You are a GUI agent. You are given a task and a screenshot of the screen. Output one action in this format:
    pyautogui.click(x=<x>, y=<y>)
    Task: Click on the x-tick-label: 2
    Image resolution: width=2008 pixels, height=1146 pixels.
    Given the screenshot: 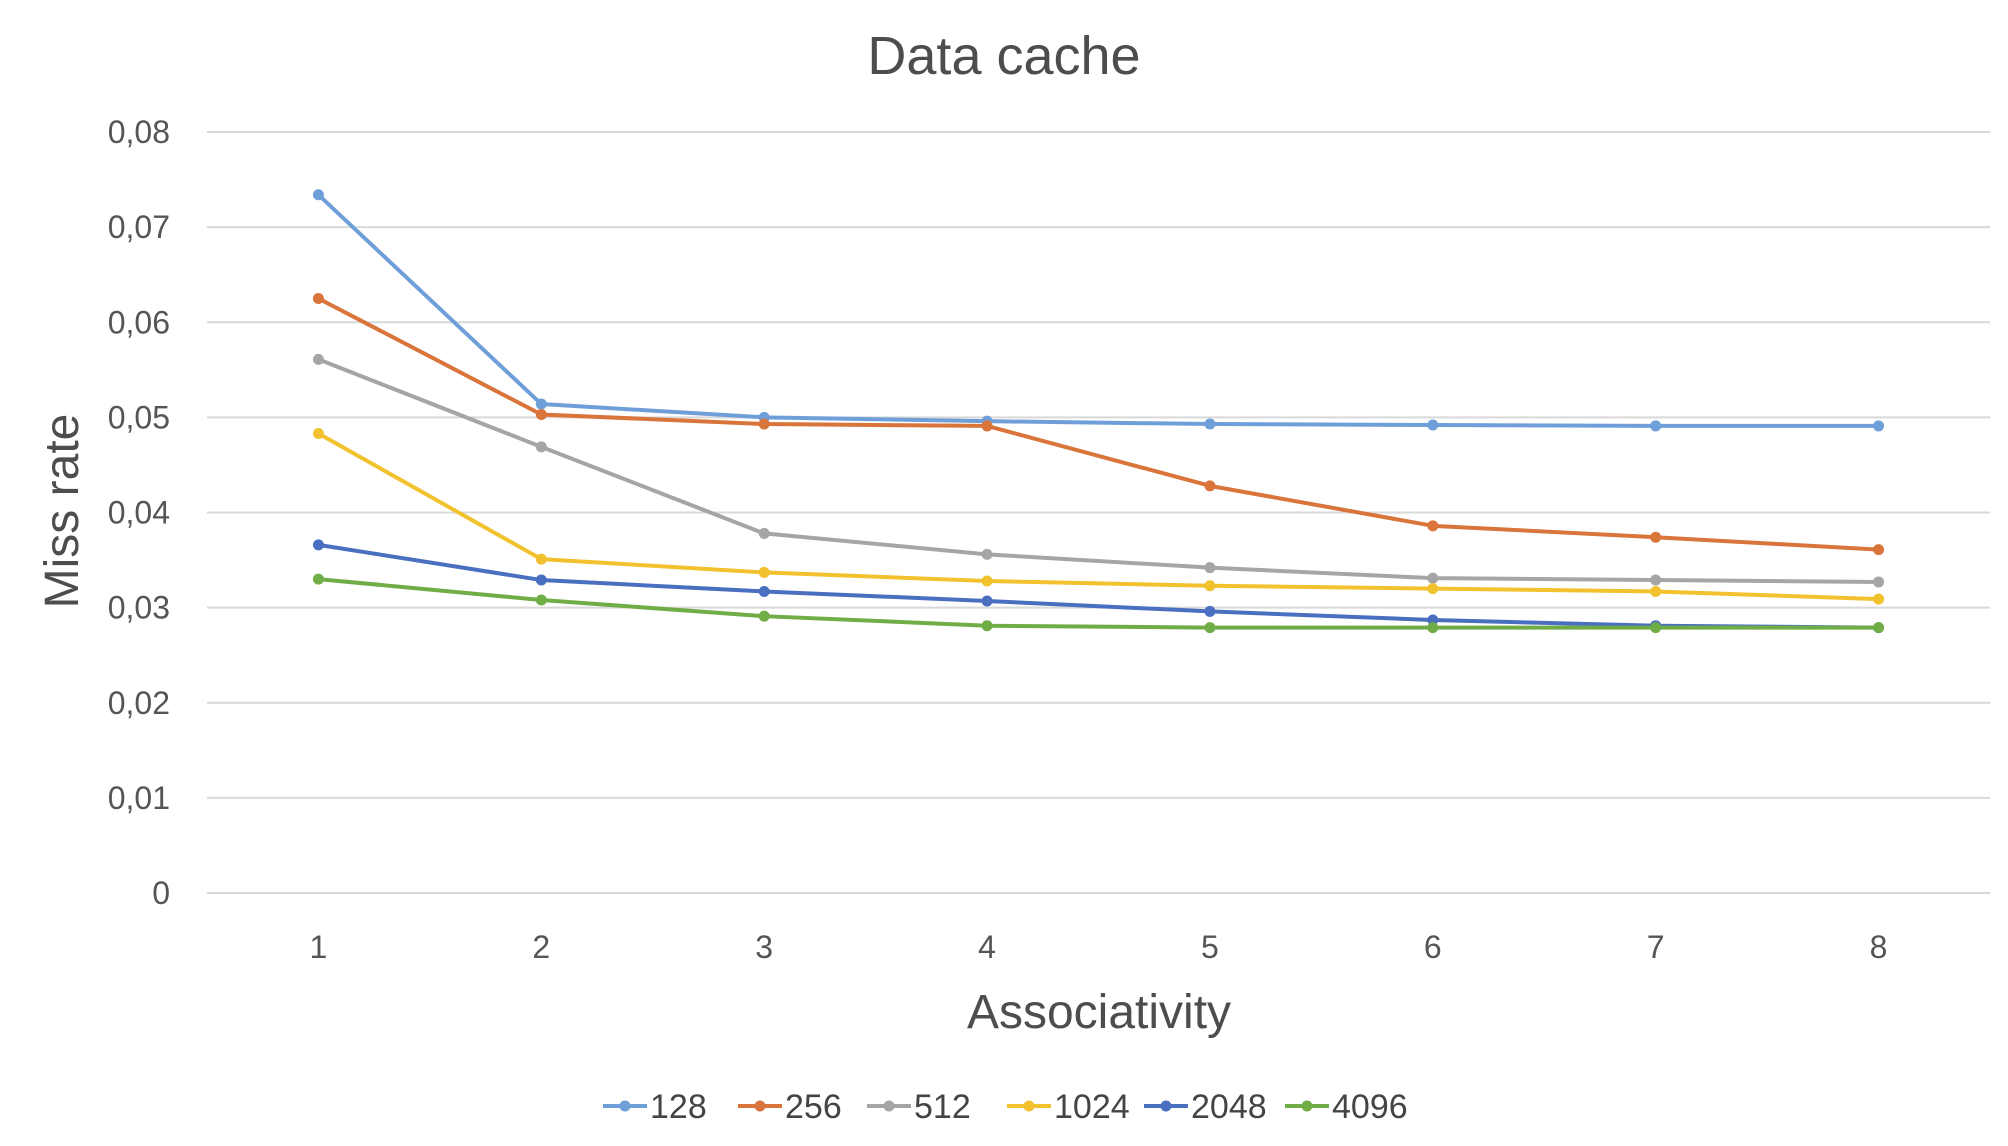 What is the action you would take?
    pyautogui.click(x=541, y=947)
    